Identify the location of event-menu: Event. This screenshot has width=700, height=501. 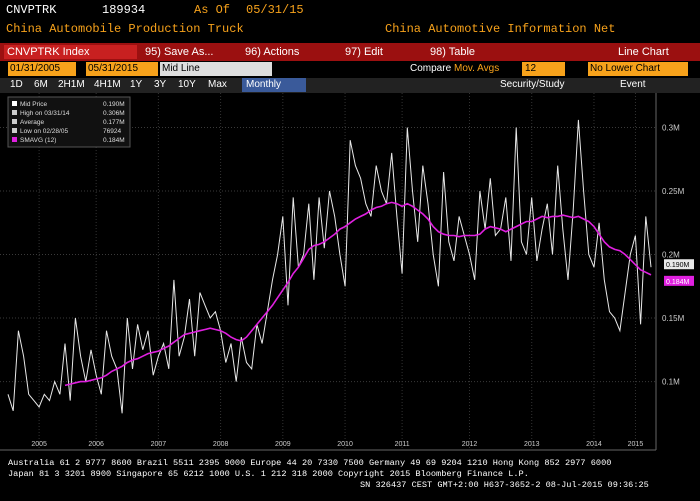
(633, 84).